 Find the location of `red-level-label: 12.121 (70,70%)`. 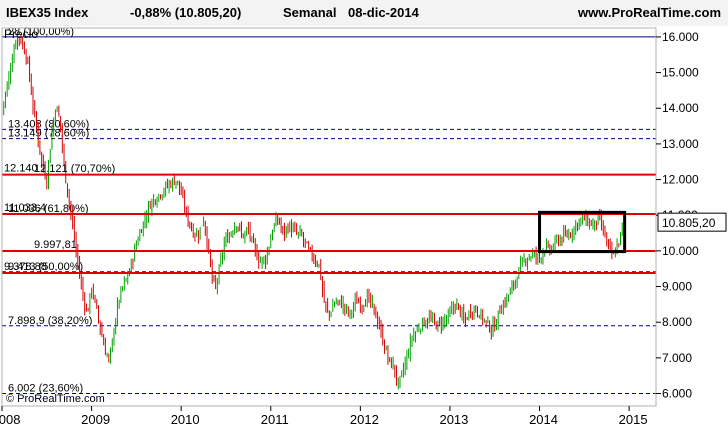

red-level-label: 12.121 (70,70%) is located at coordinates (74, 169).